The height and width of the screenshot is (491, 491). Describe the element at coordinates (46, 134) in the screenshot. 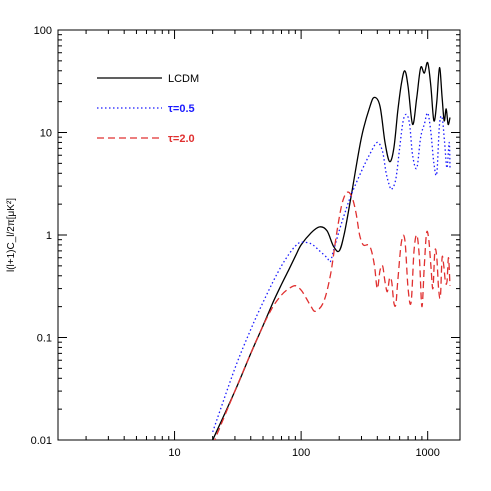

I see `y-tick-label: 10` at that location.